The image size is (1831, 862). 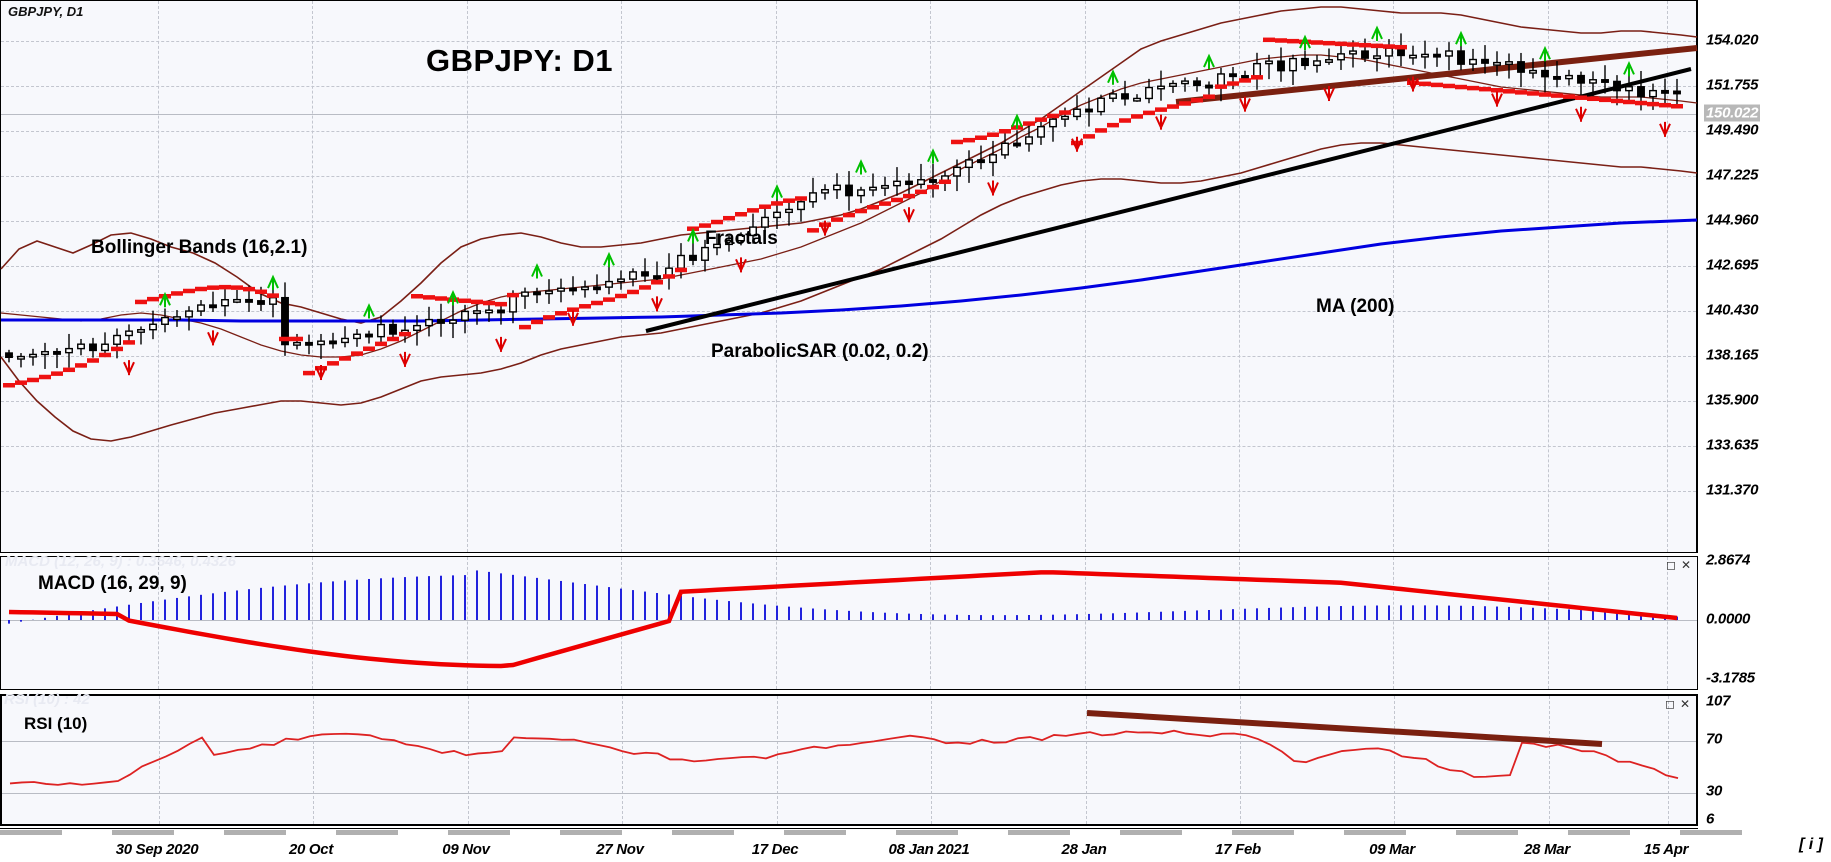 I want to click on macd-signal-line, so click(x=843, y=619).